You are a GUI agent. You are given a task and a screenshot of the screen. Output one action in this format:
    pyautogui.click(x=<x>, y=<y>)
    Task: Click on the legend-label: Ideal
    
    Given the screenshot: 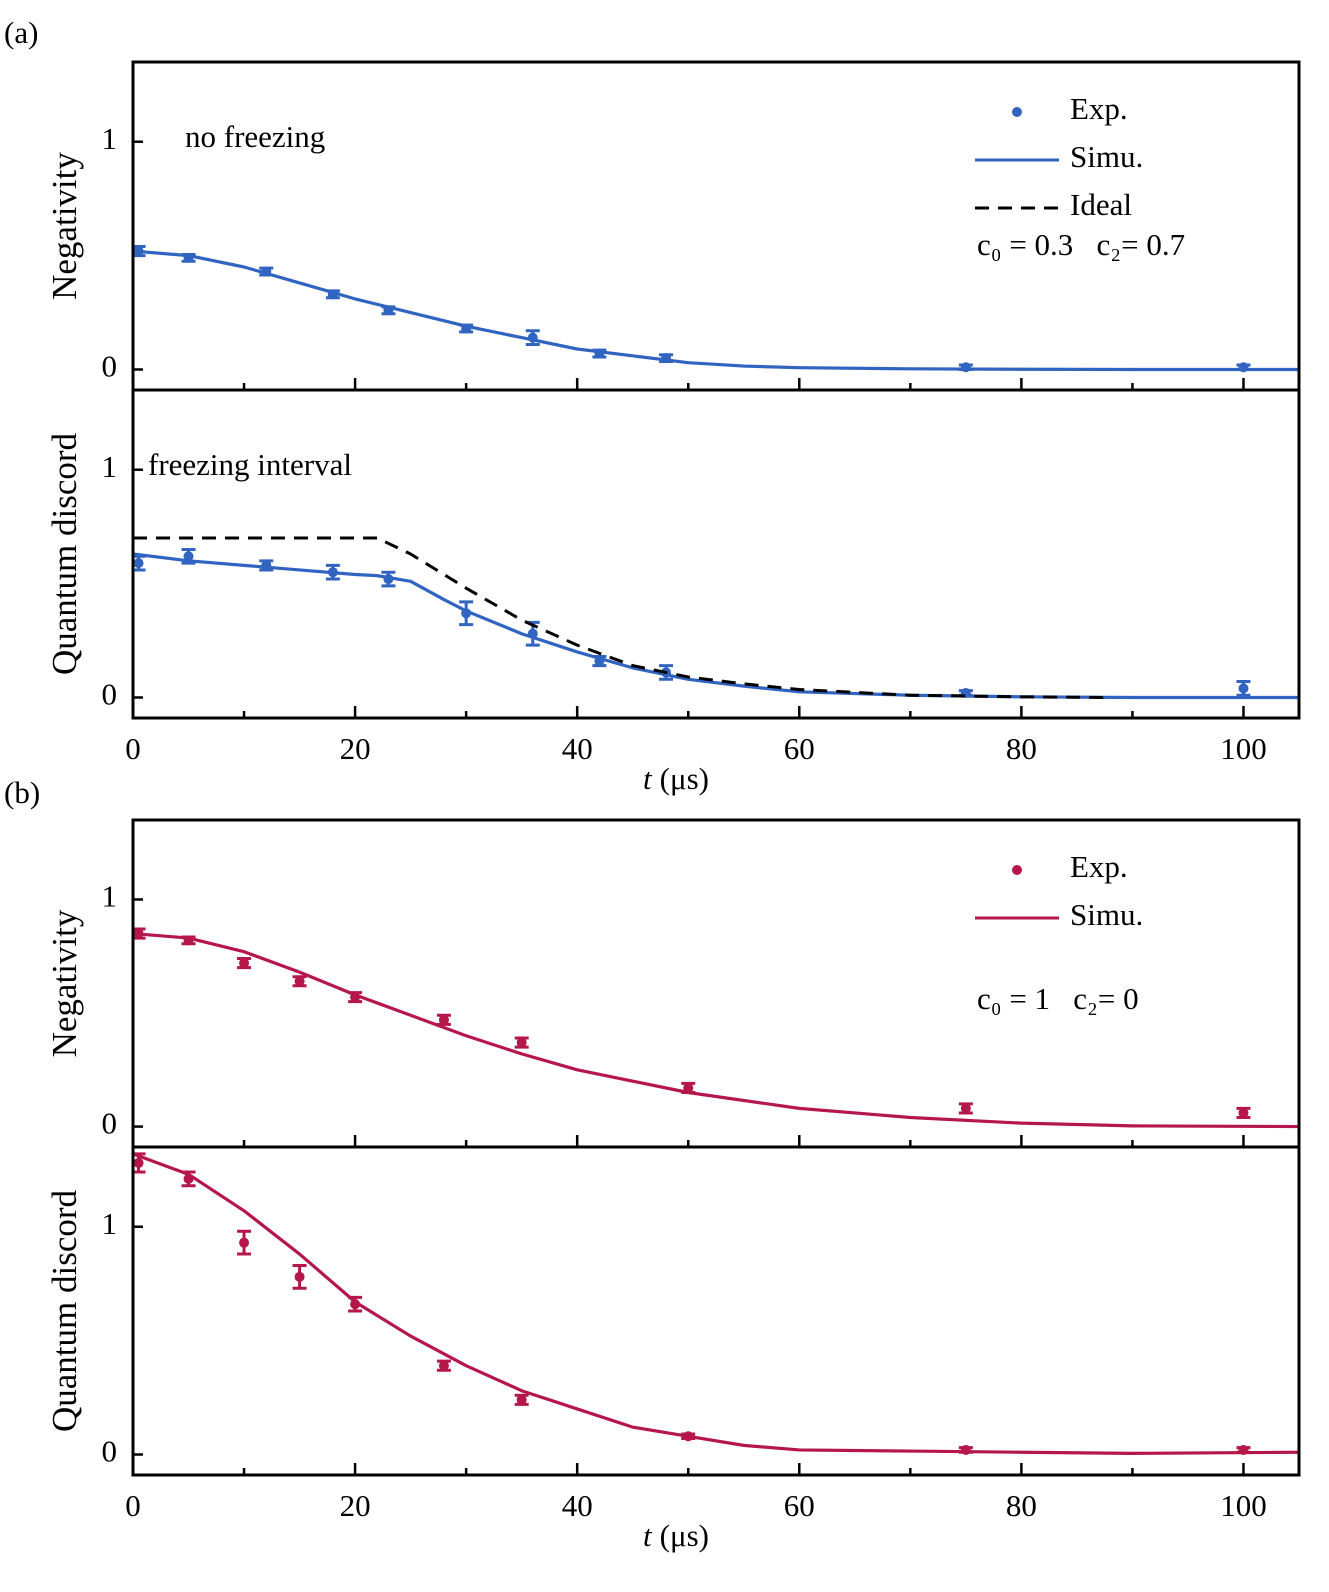 What is the action you would take?
    pyautogui.click(x=1101, y=204)
    